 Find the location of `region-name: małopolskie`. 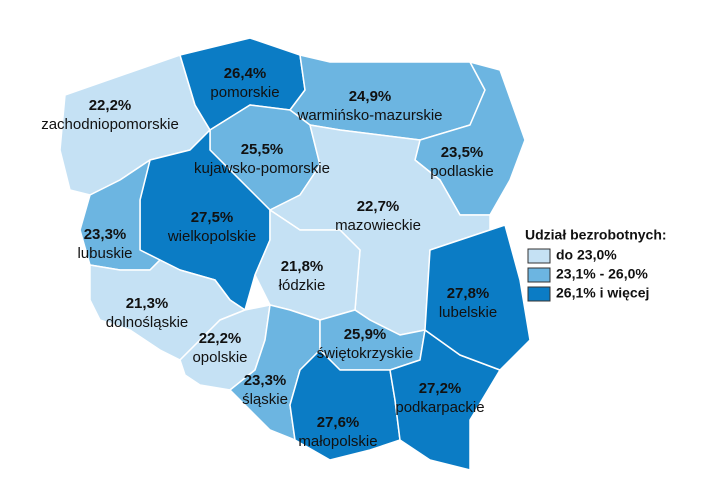

region-name: małopolskie is located at coordinates (337, 441).